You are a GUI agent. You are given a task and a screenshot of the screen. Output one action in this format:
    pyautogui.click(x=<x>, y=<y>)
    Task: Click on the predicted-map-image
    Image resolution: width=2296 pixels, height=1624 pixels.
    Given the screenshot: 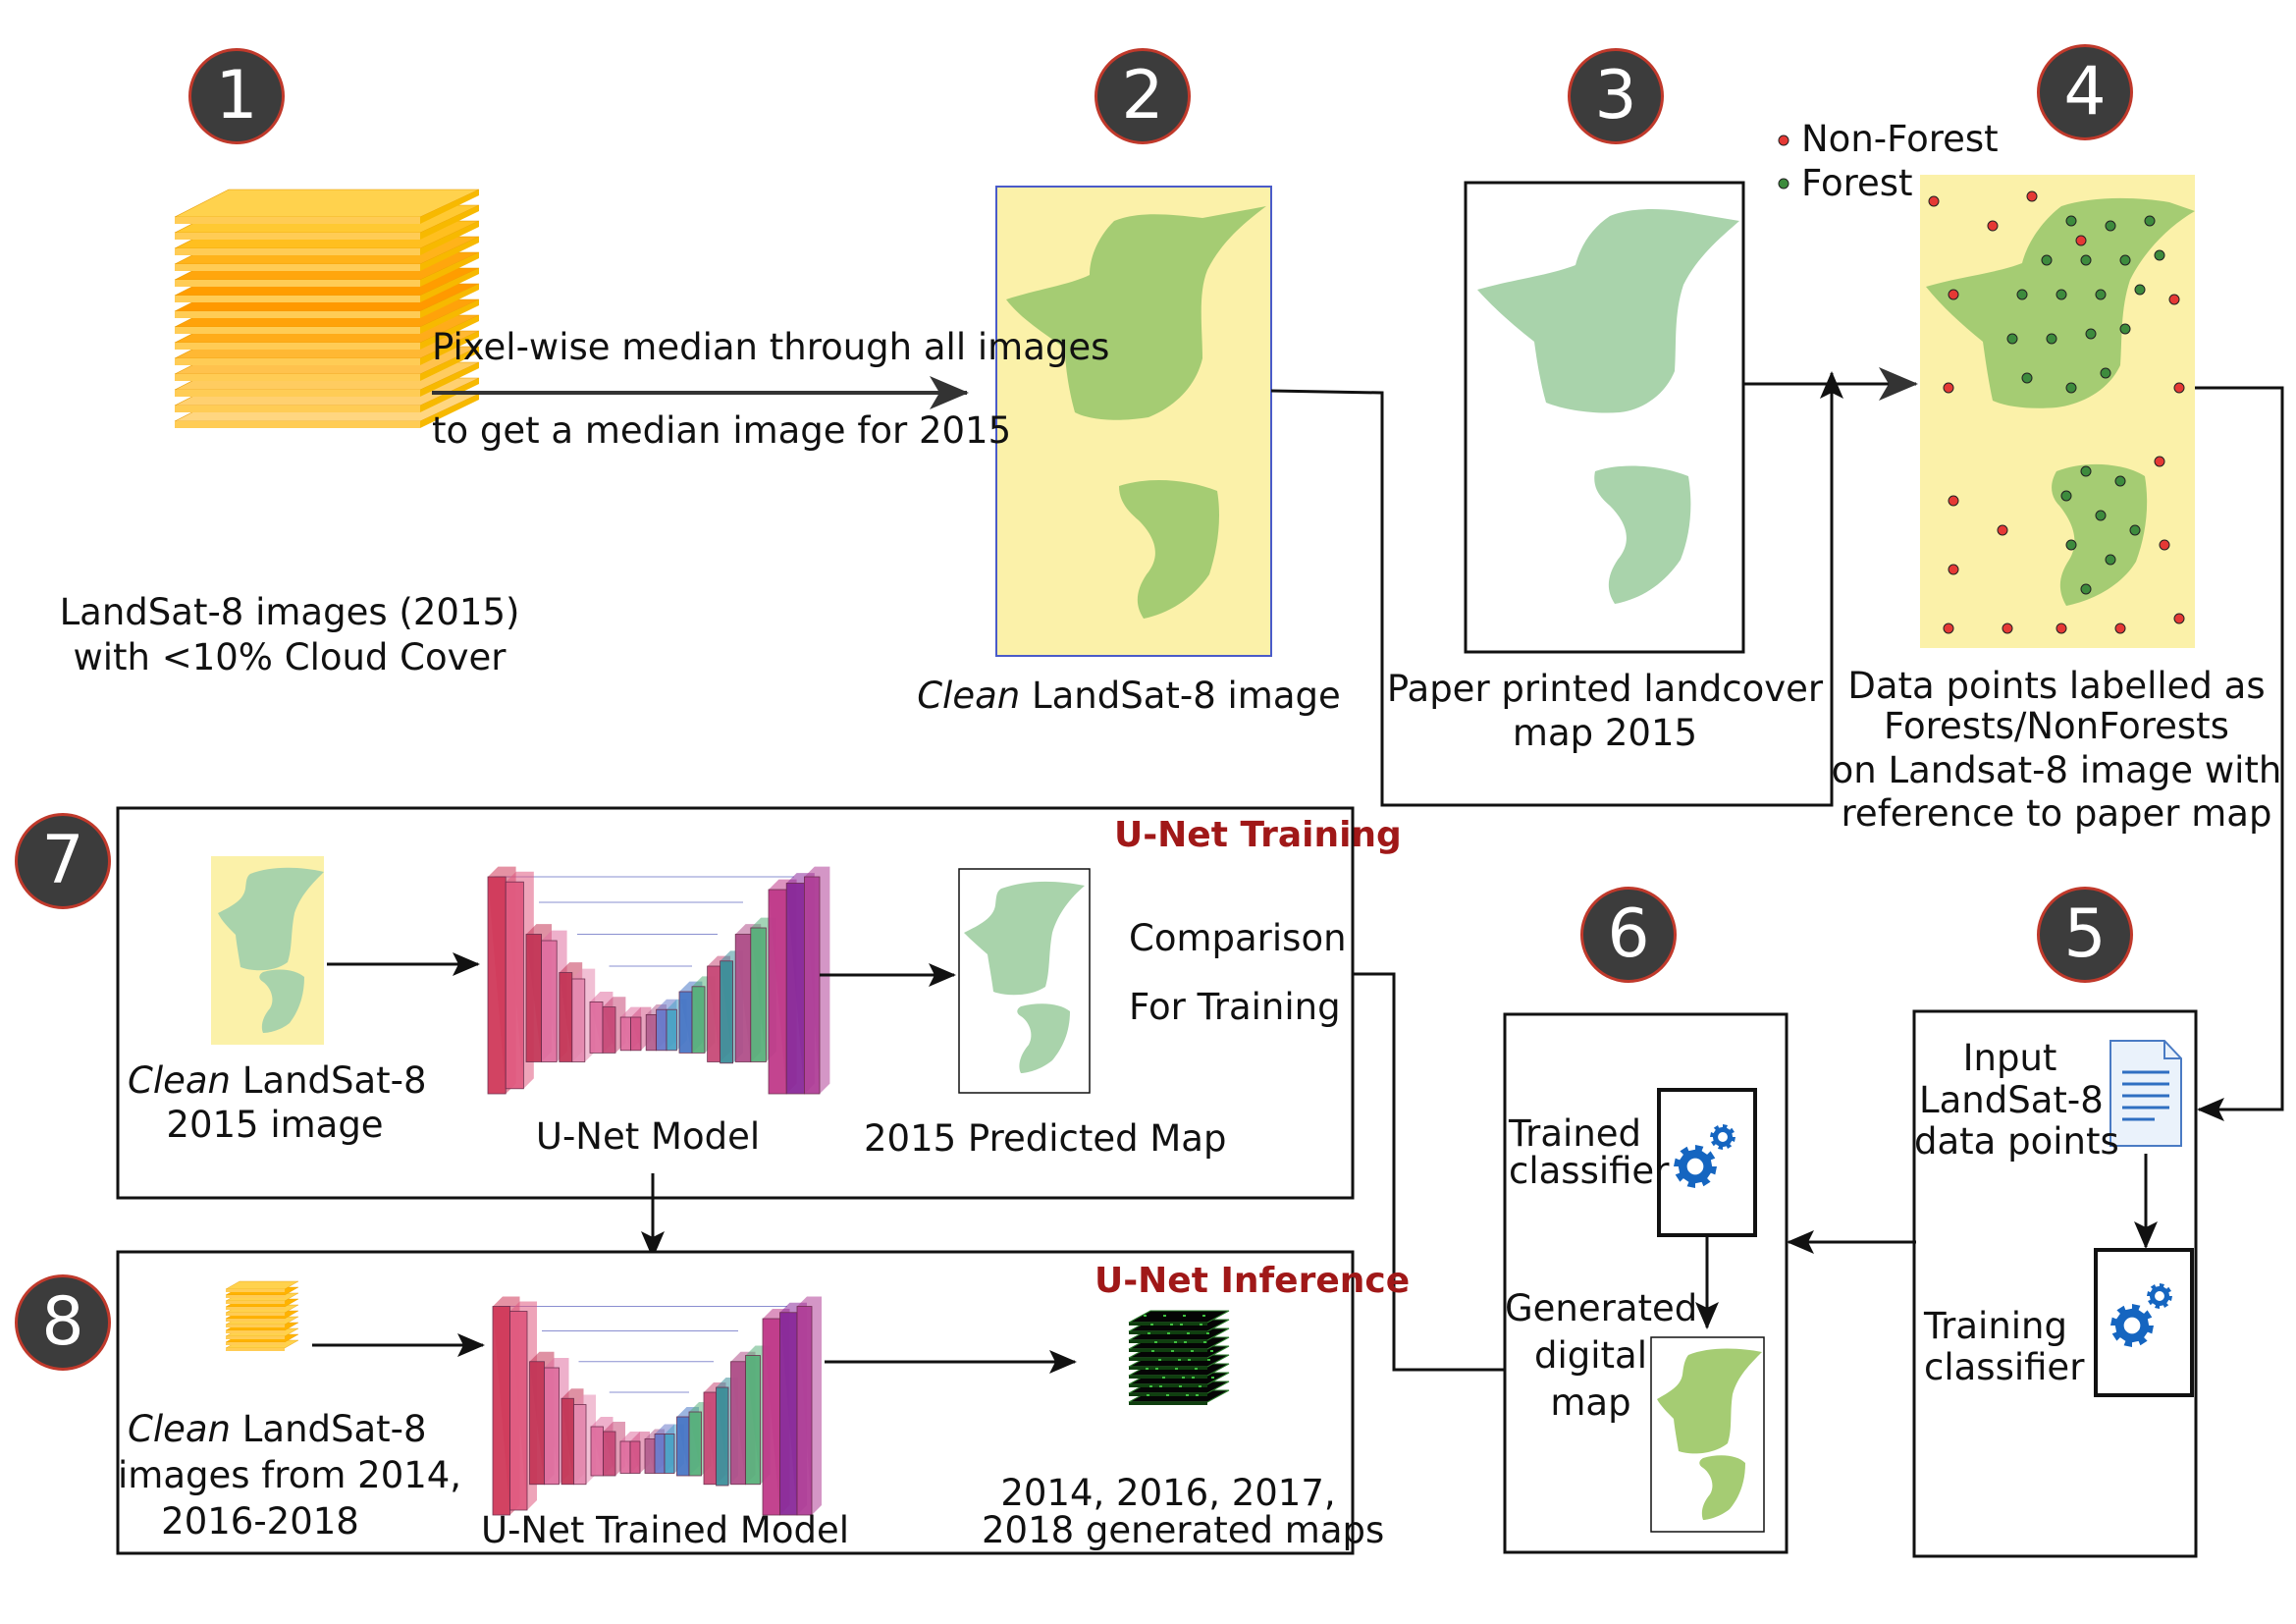 What is the action you would take?
    pyautogui.click(x=1025, y=981)
    